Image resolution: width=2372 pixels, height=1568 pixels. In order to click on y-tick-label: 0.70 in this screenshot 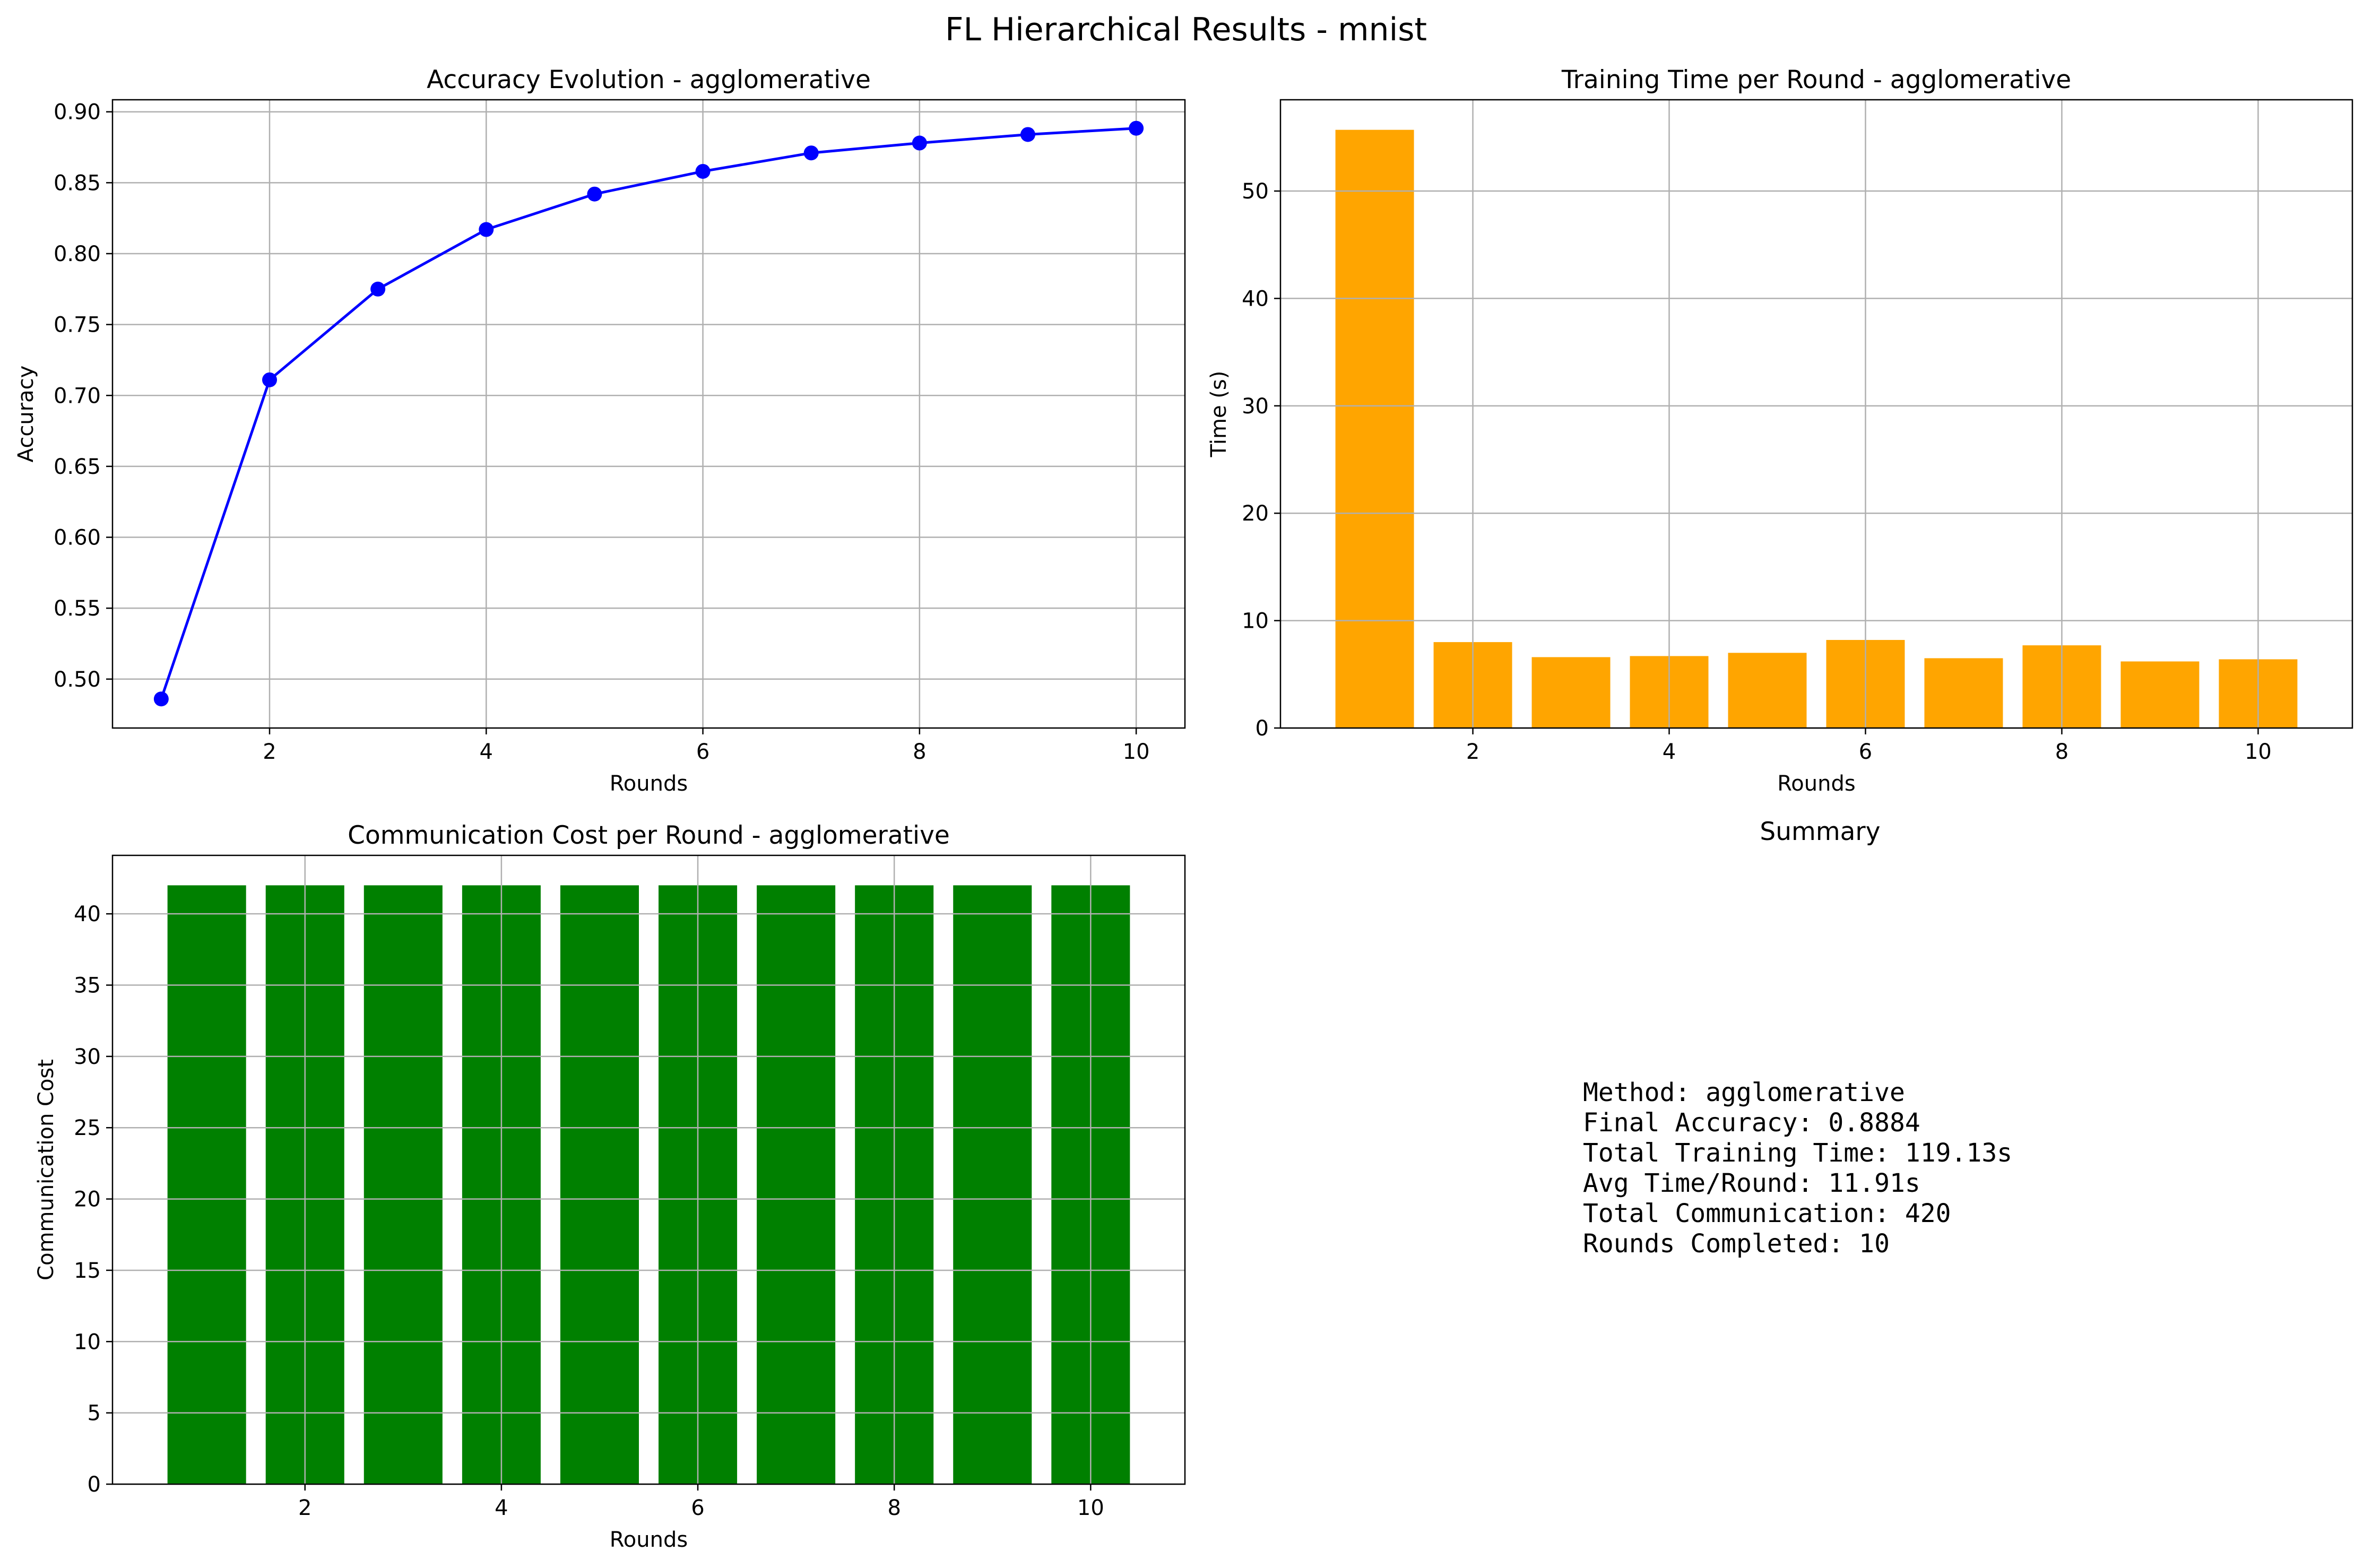, I will do `click(77, 396)`.